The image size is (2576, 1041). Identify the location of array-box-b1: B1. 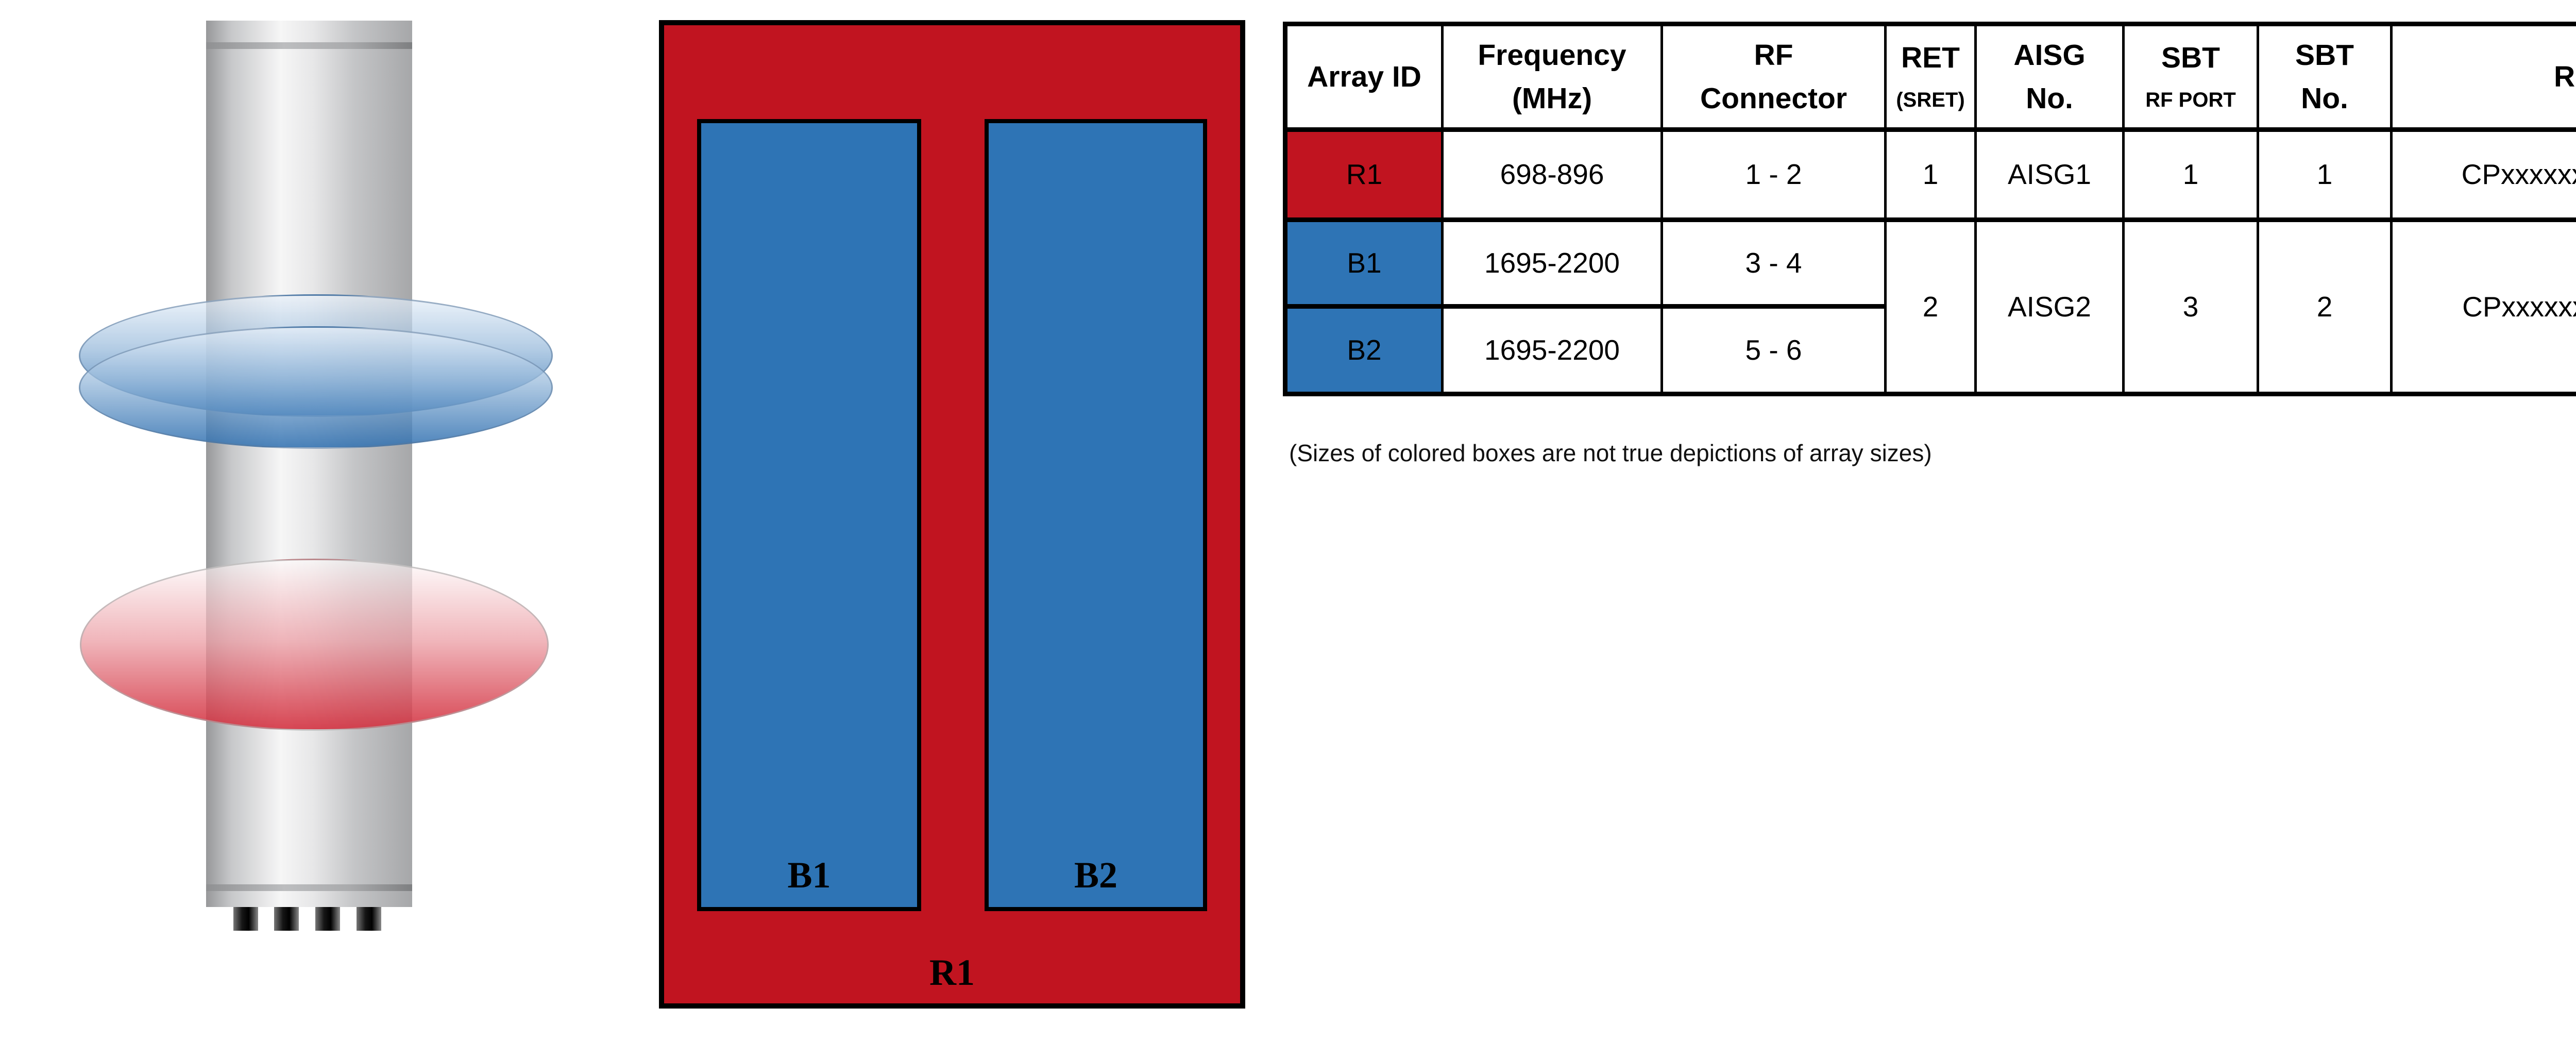
(809, 515).